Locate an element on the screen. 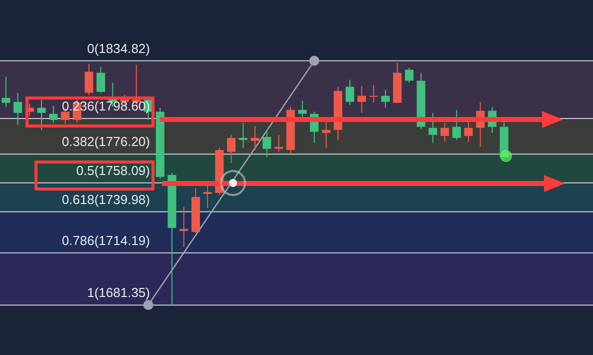  ref-line-label: 0.618(1739.98) is located at coordinates (106, 199).